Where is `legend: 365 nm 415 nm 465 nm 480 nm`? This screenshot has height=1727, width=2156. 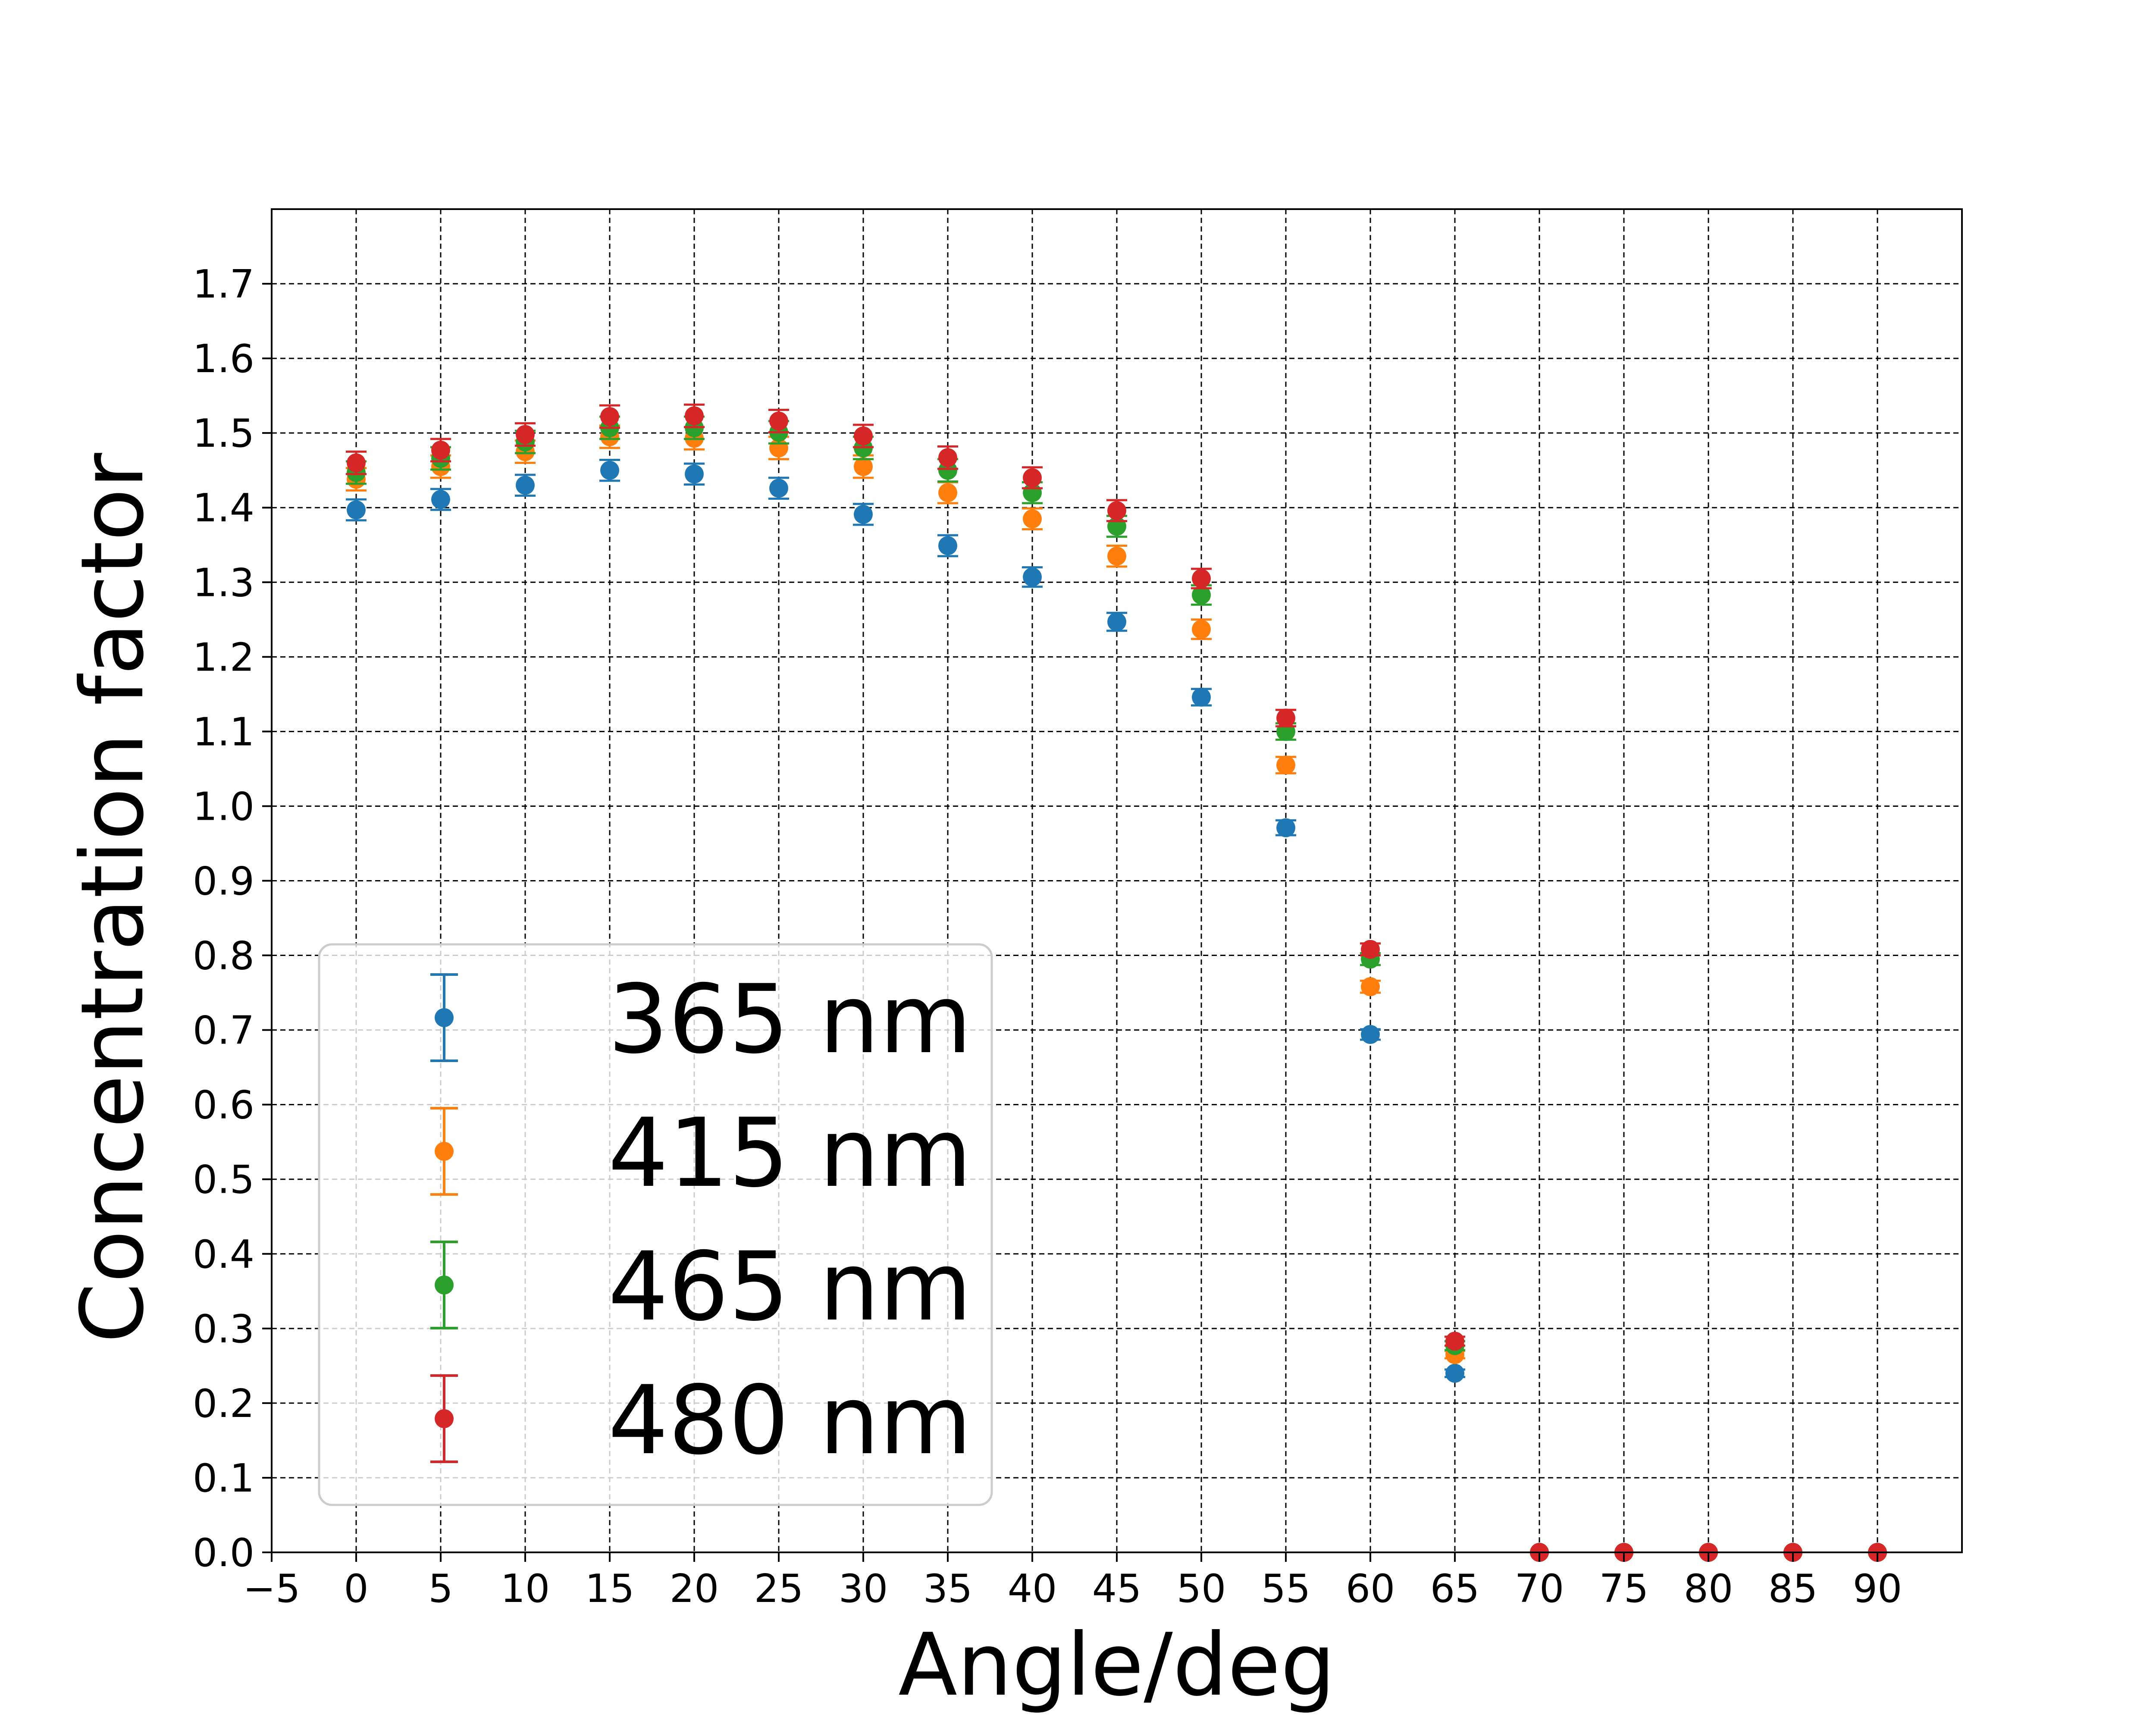
legend: 365 nm 415 nm 465 nm 480 nm is located at coordinates (655, 1224).